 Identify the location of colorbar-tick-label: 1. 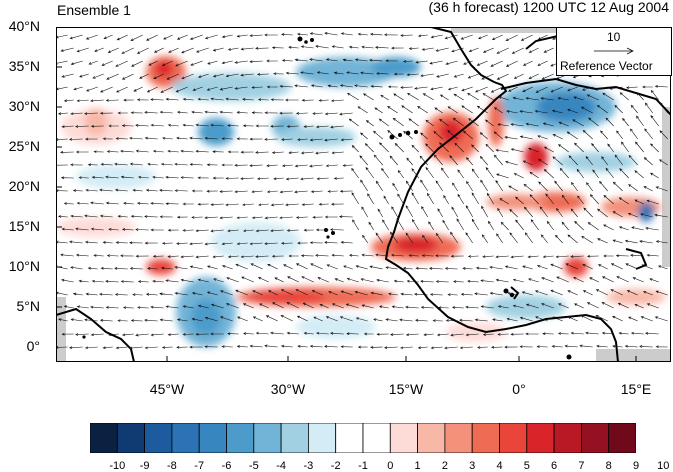
(417, 466).